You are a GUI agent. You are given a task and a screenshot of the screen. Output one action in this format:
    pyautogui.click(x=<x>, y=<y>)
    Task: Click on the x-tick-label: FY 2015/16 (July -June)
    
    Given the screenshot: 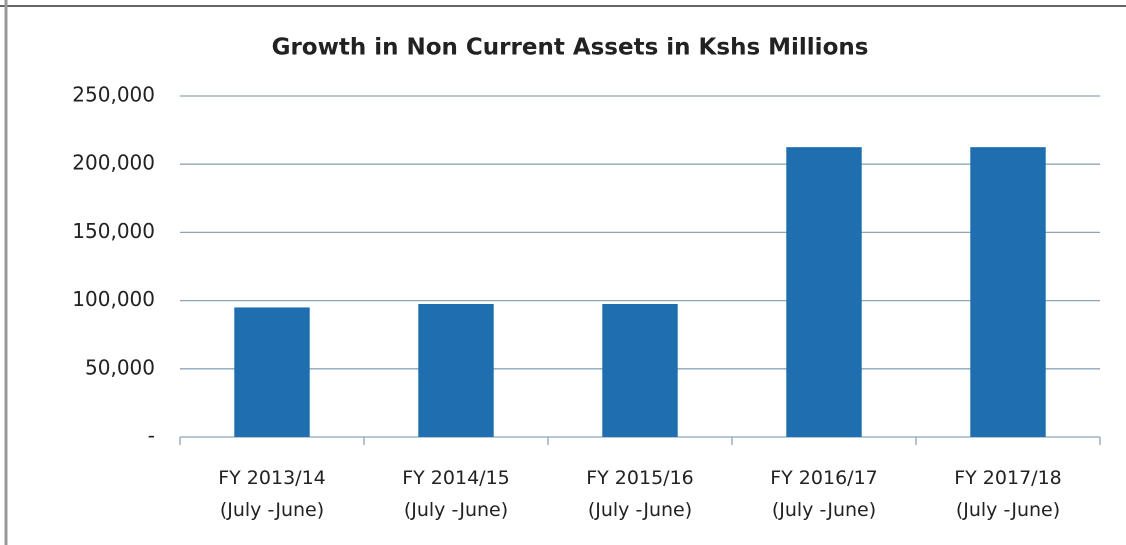 What is the action you would take?
    pyautogui.click(x=640, y=494)
    